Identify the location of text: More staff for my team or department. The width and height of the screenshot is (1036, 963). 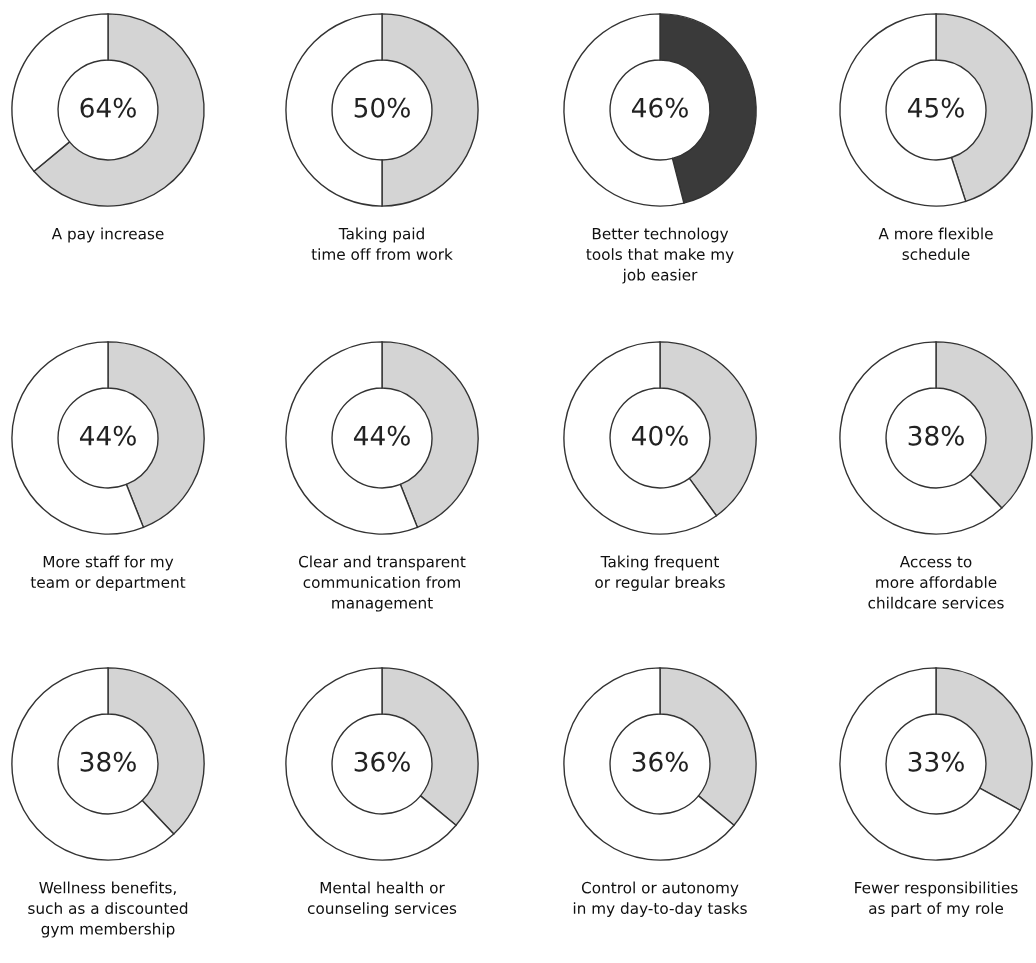
(108, 573).